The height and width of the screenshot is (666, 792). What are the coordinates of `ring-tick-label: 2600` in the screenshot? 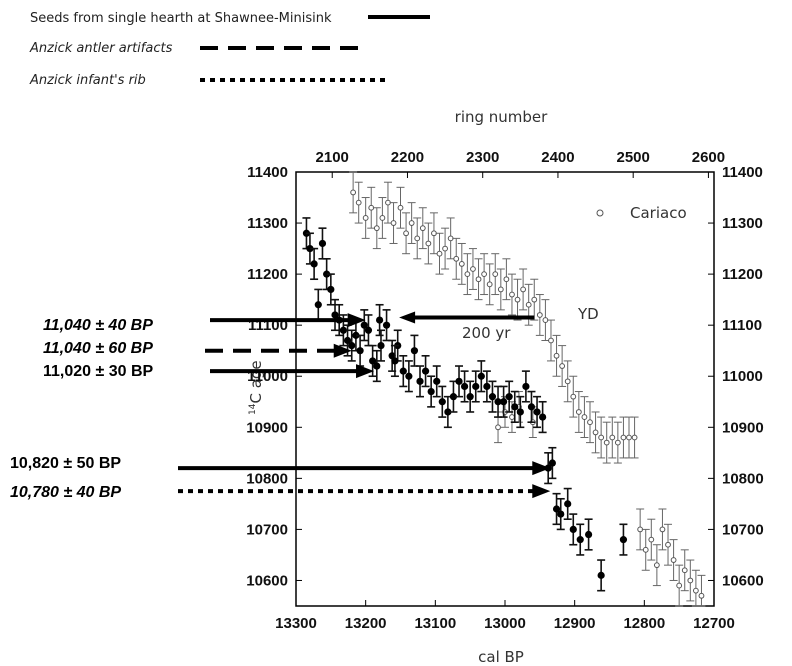 It's located at (708, 157).